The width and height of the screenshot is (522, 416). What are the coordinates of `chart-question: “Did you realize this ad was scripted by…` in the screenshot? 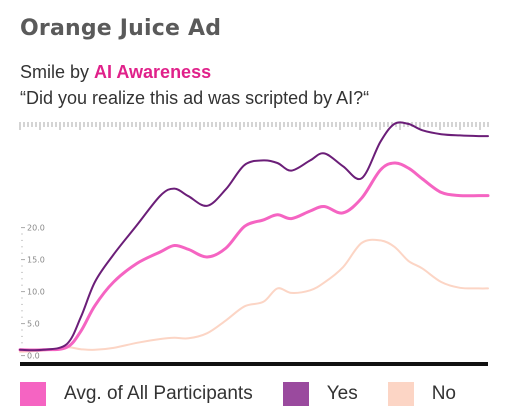 It's located at (195, 98).